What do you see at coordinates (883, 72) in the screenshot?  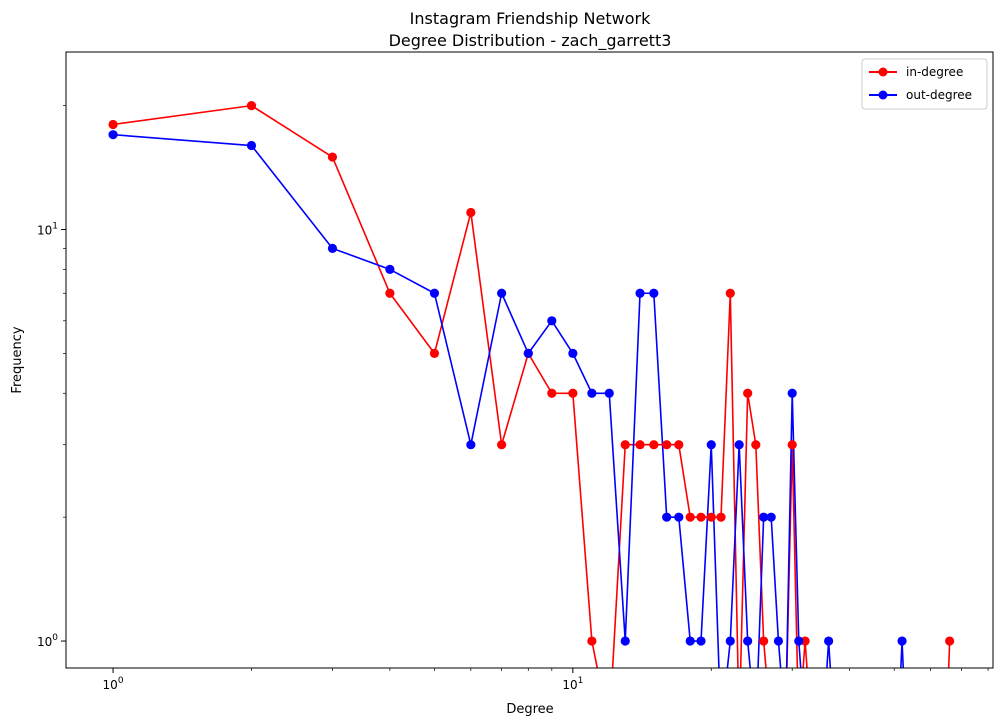 I see `legend-marker-in-degree` at bounding box center [883, 72].